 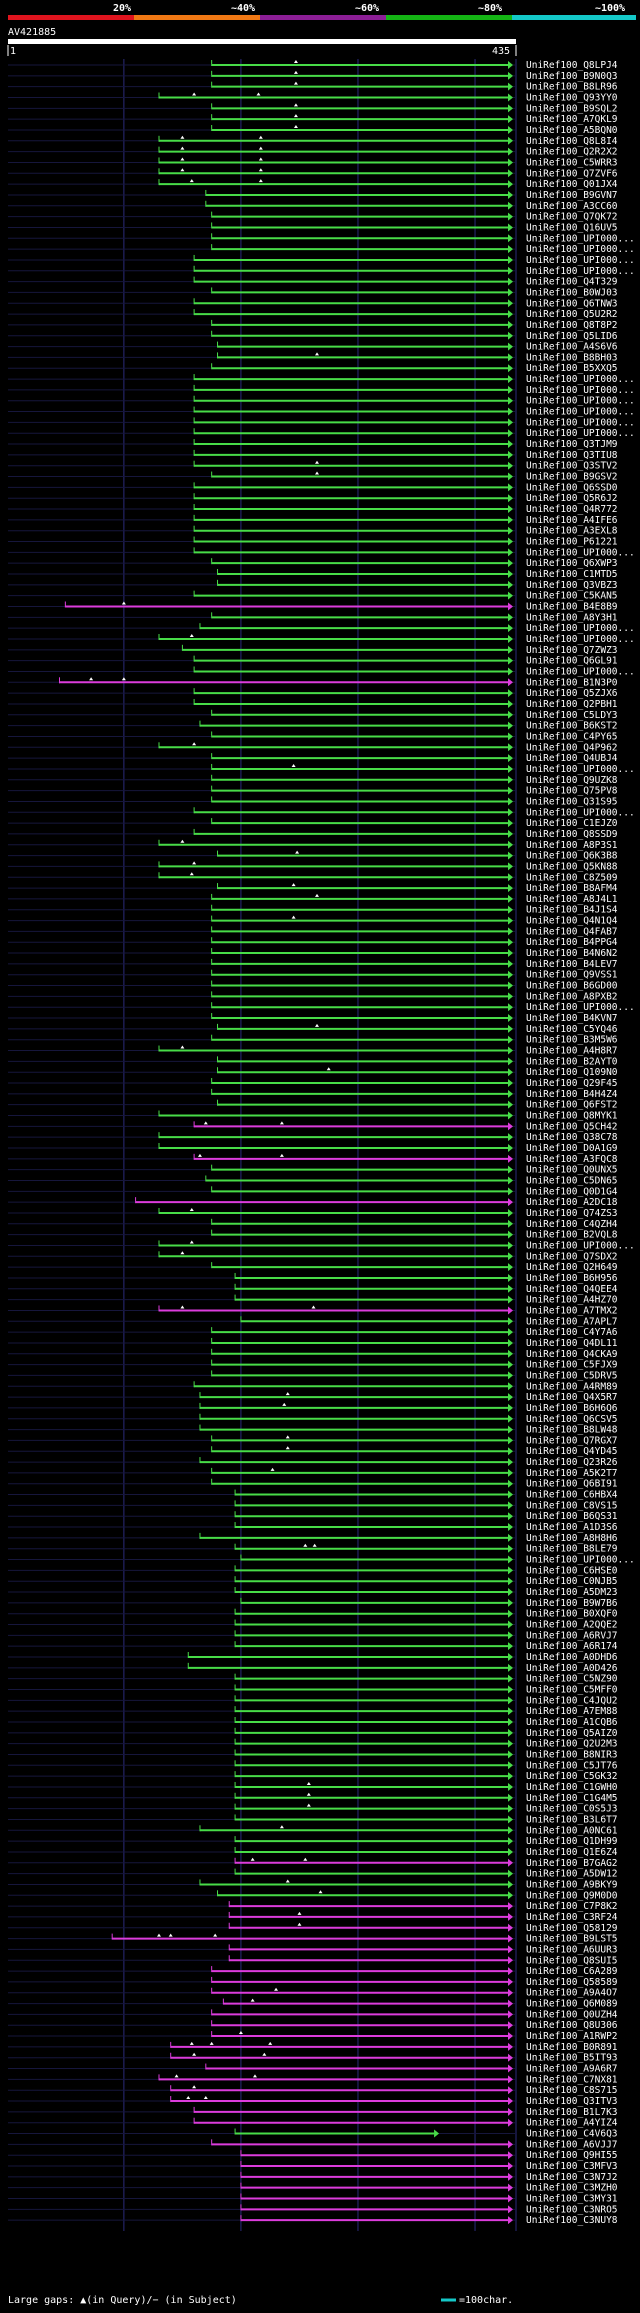 I want to click on hit-row: UniRef100_B0XQF0, so click(x=313, y=1614).